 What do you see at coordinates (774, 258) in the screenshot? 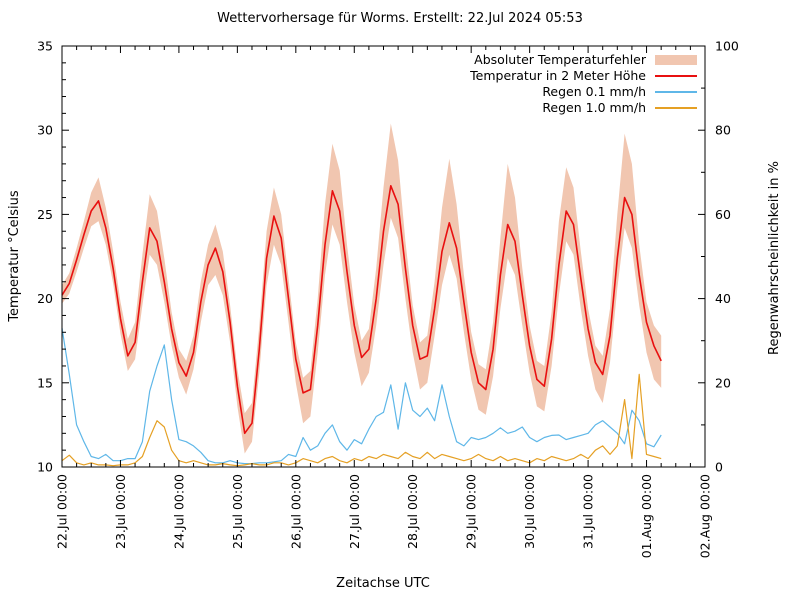
I see `y-right-axis-title: Regenwahrscheinlichkeit in %` at bounding box center [774, 258].